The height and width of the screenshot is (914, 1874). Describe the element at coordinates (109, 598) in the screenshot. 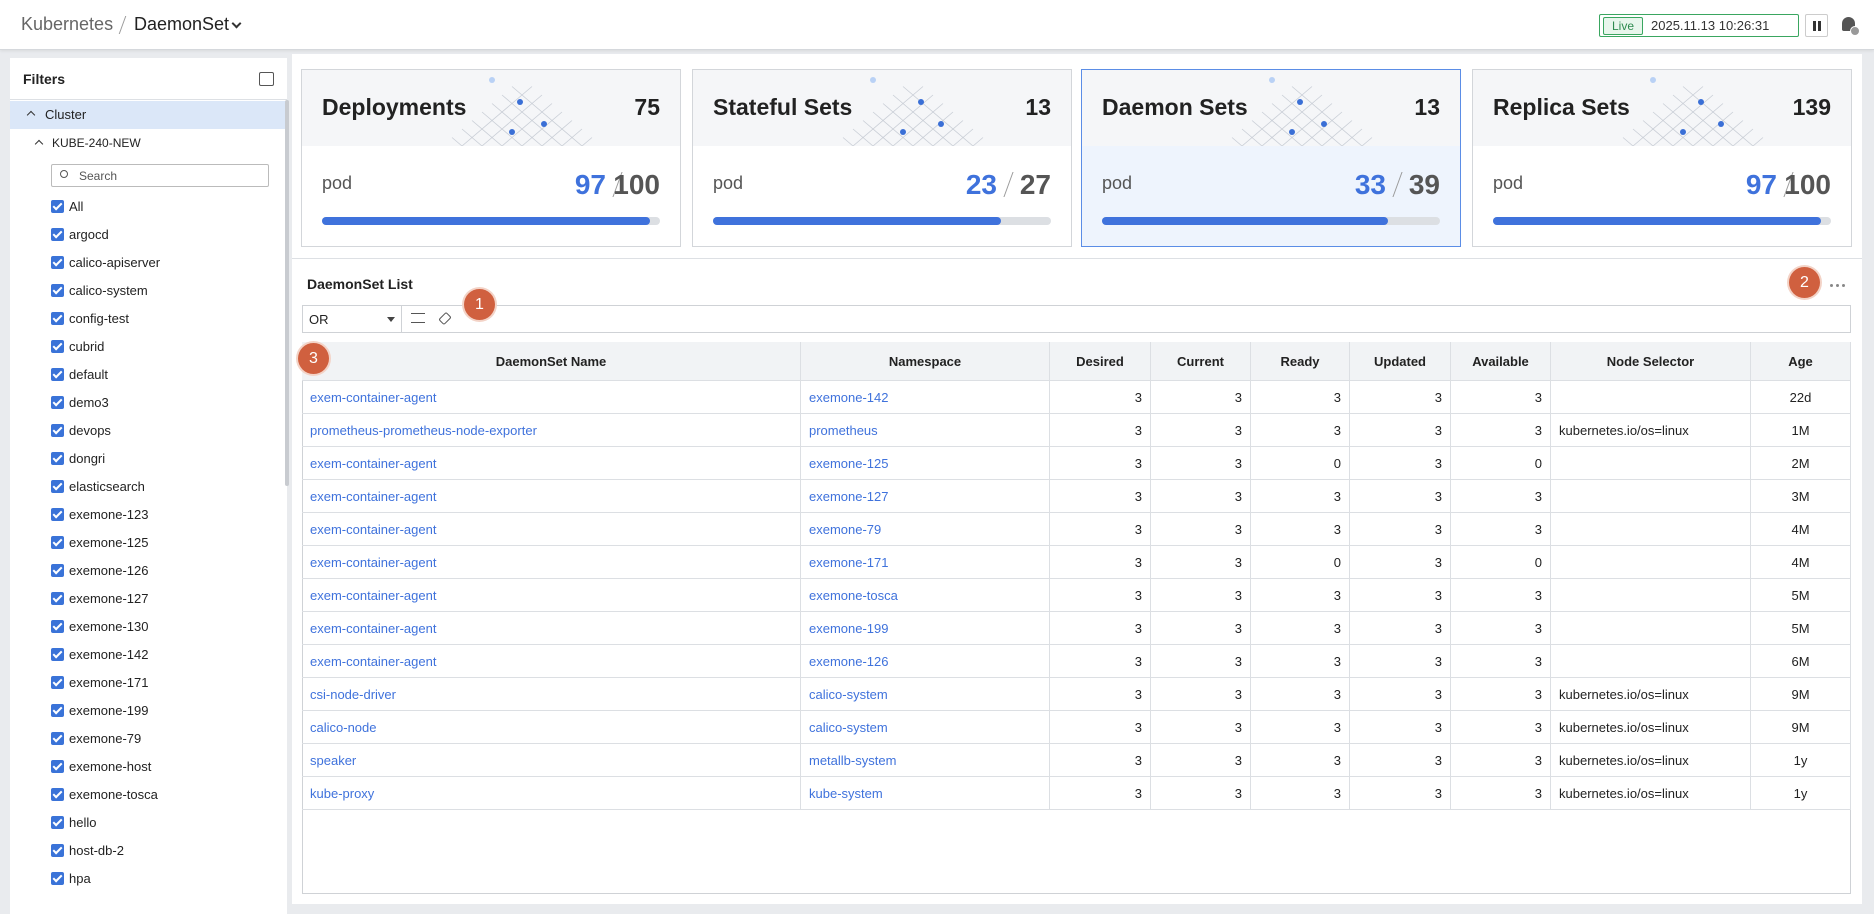

I see `filter-item: exemone-127` at that location.